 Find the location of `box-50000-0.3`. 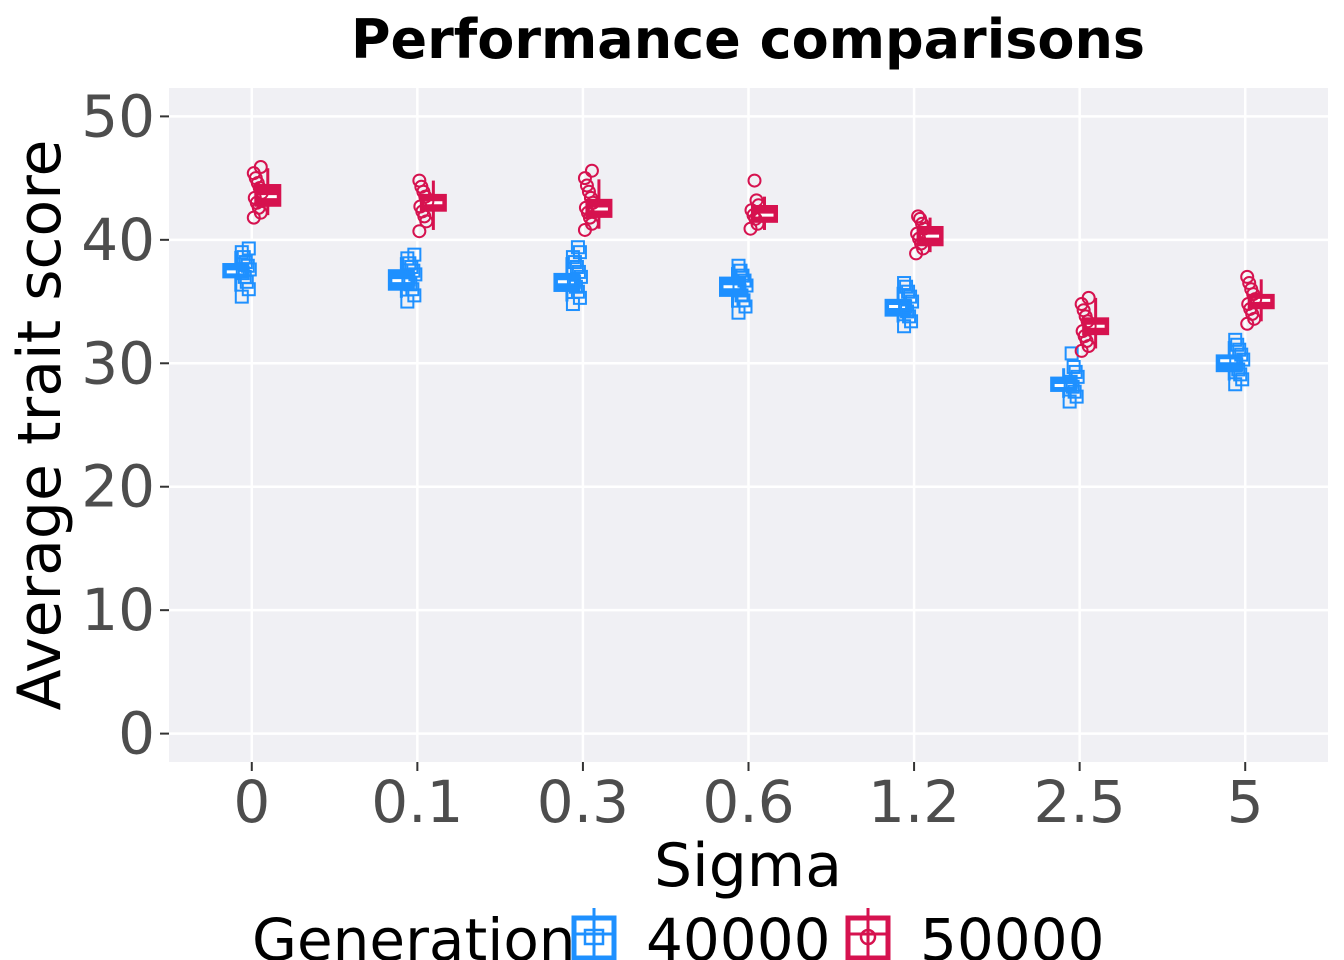

box-50000-0.3 is located at coordinates (595, 200).